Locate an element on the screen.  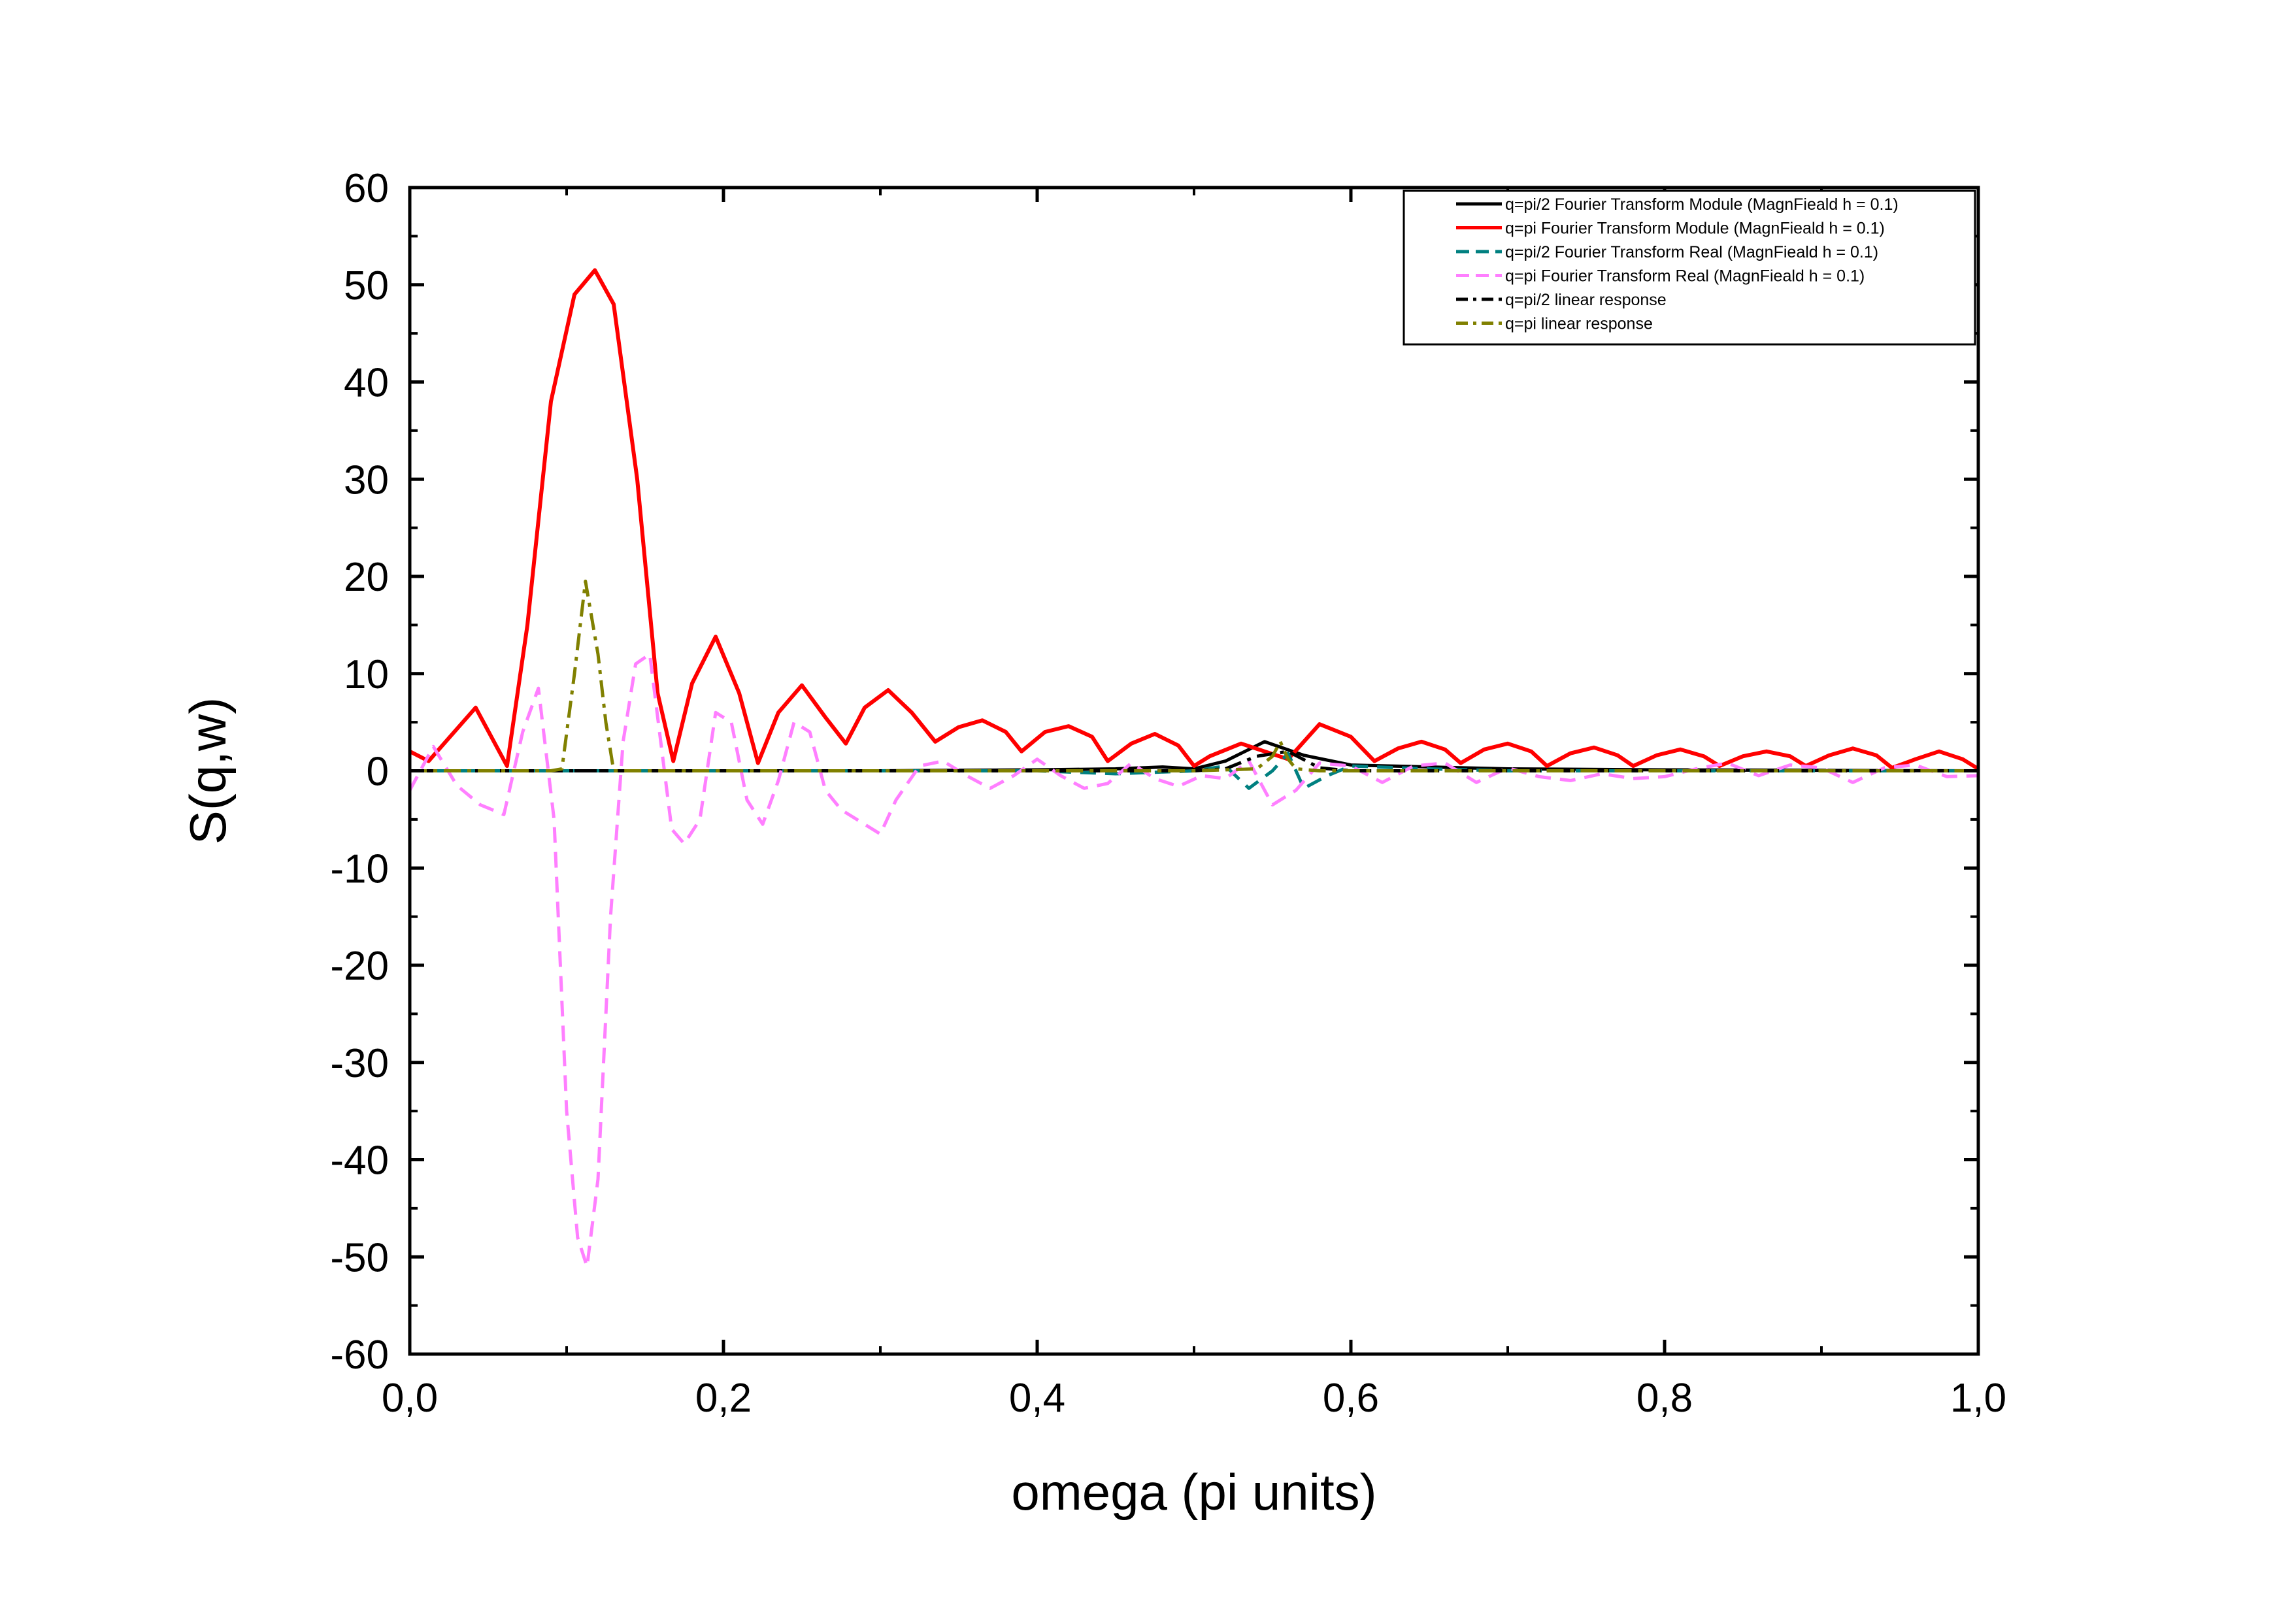
x-tick-label: 0,6 is located at coordinates (1351, 1399).